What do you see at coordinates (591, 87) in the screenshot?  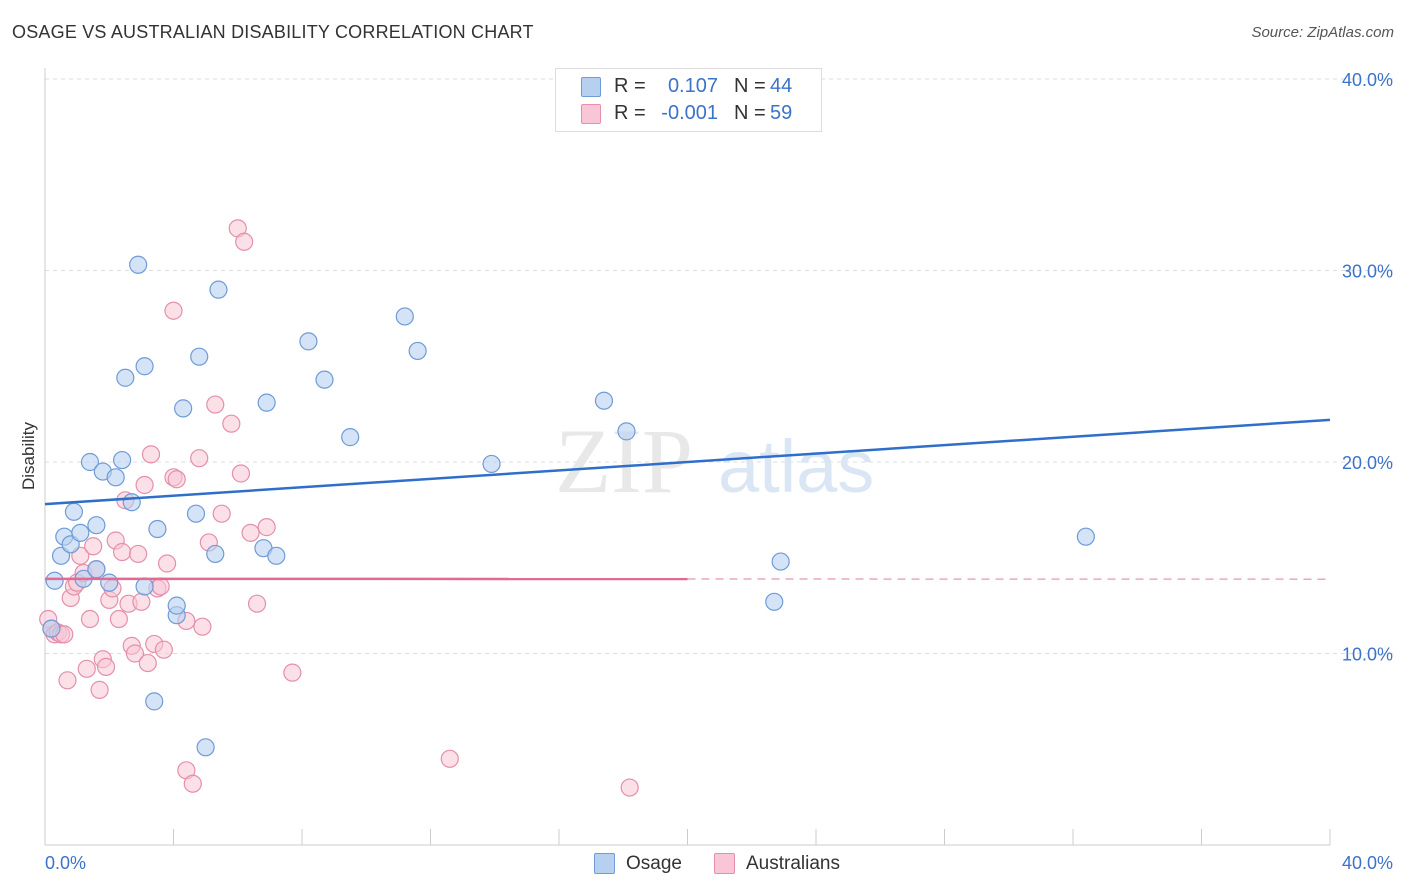 I see `osage-swatch` at bounding box center [591, 87].